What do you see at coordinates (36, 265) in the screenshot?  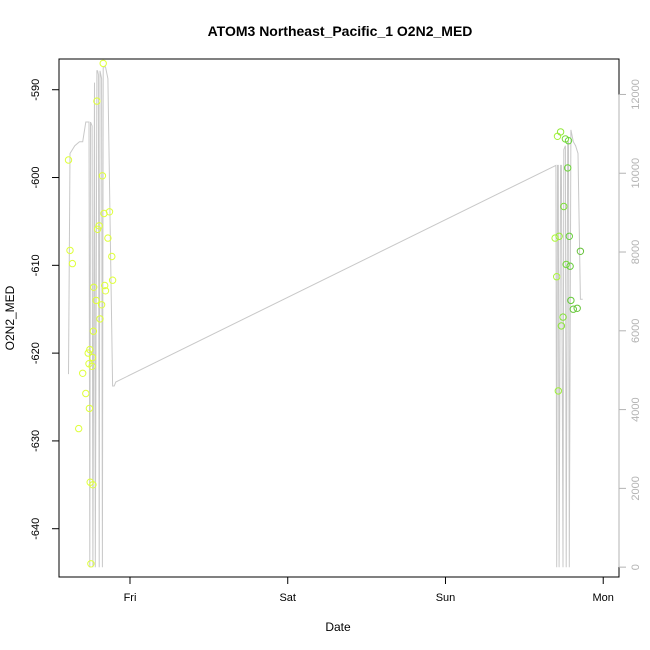 I see `y-tick-label: -610` at bounding box center [36, 265].